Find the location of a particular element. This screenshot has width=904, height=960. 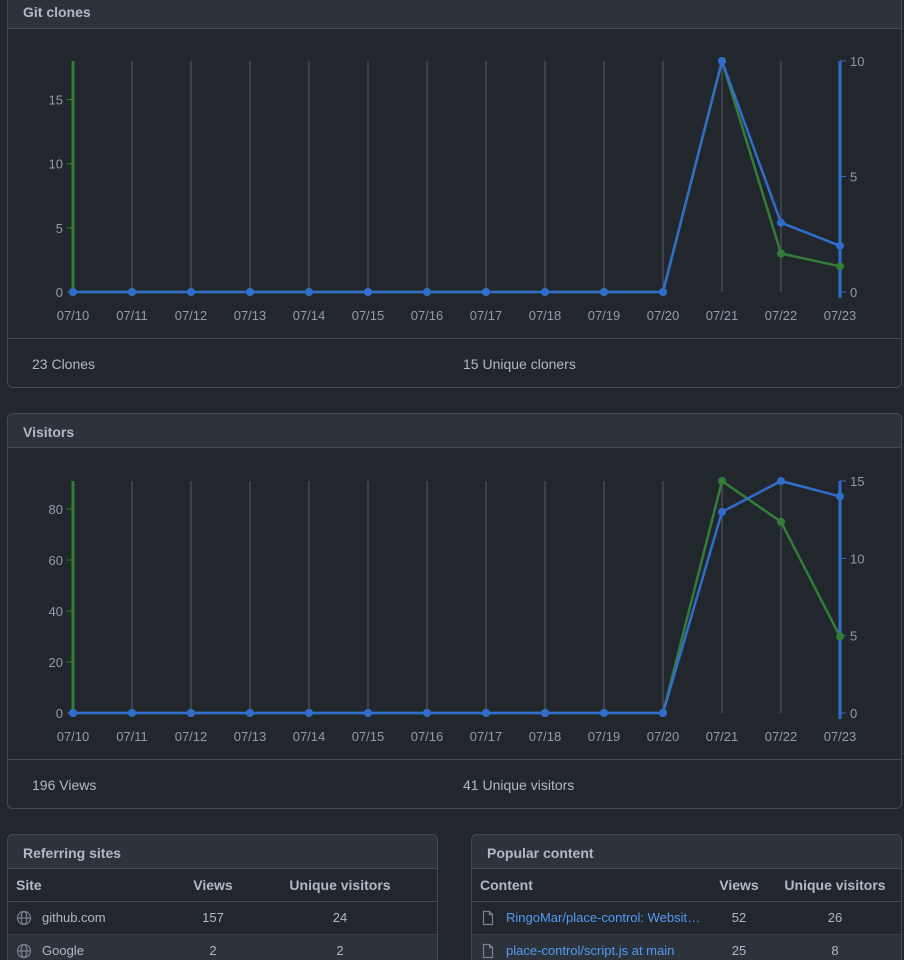

left-tick-label: 5 is located at coordinates (59, 228).